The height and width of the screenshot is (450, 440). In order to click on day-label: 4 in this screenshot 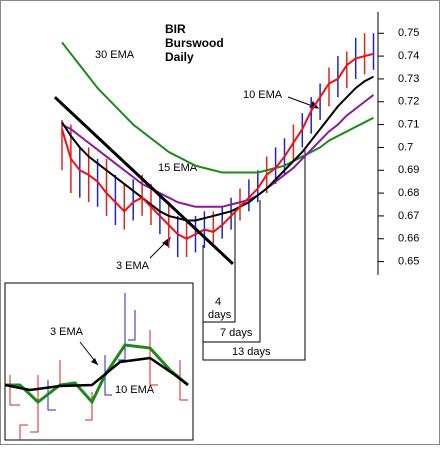, I will do `click(218, 302)`.